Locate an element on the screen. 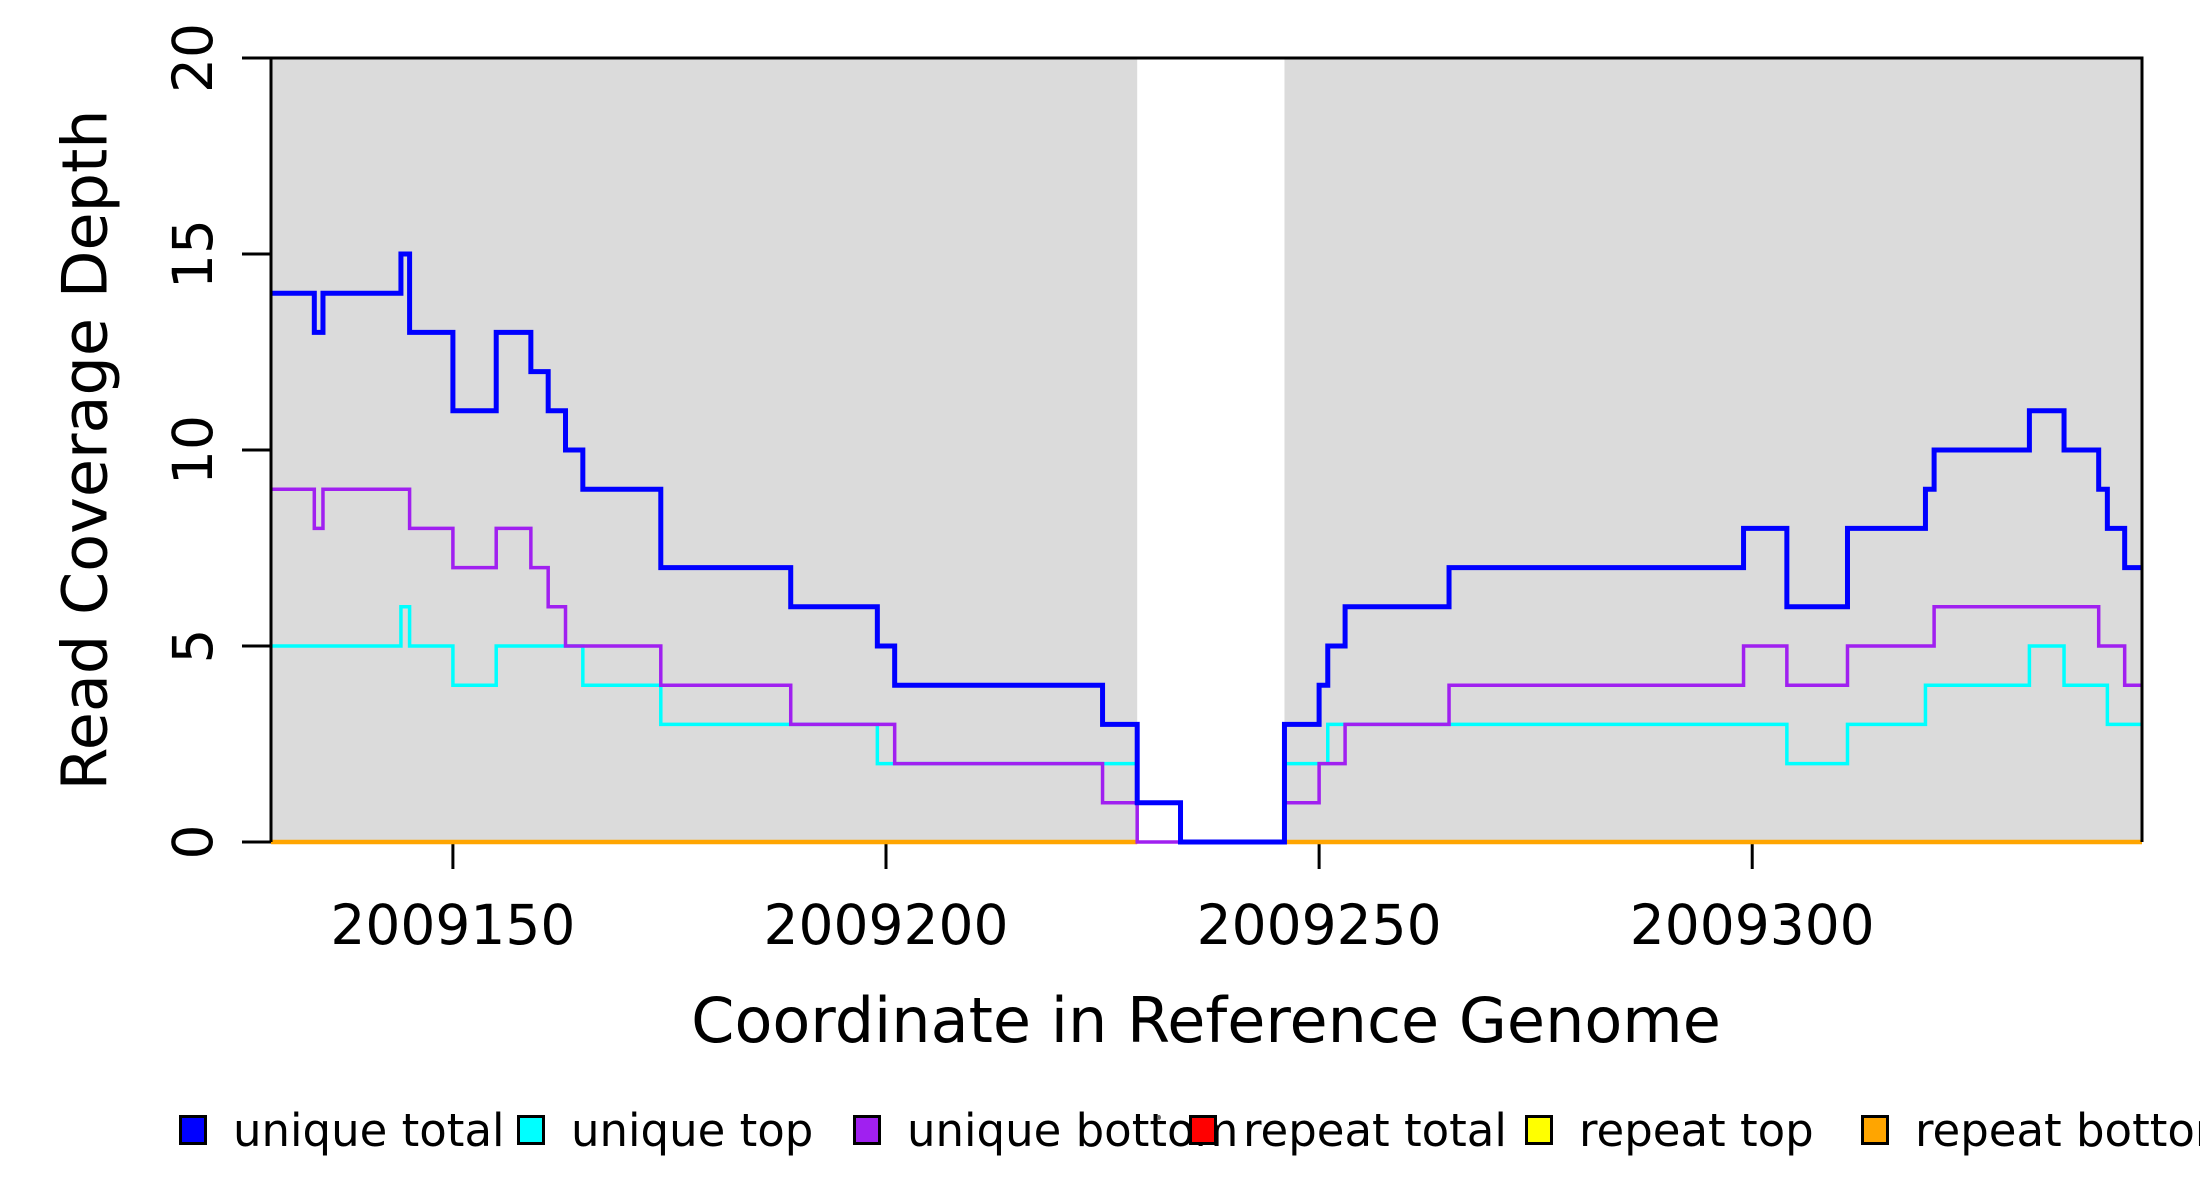  legend-item-repeat-top: repeat top is located at coordinates (1669, 1130).